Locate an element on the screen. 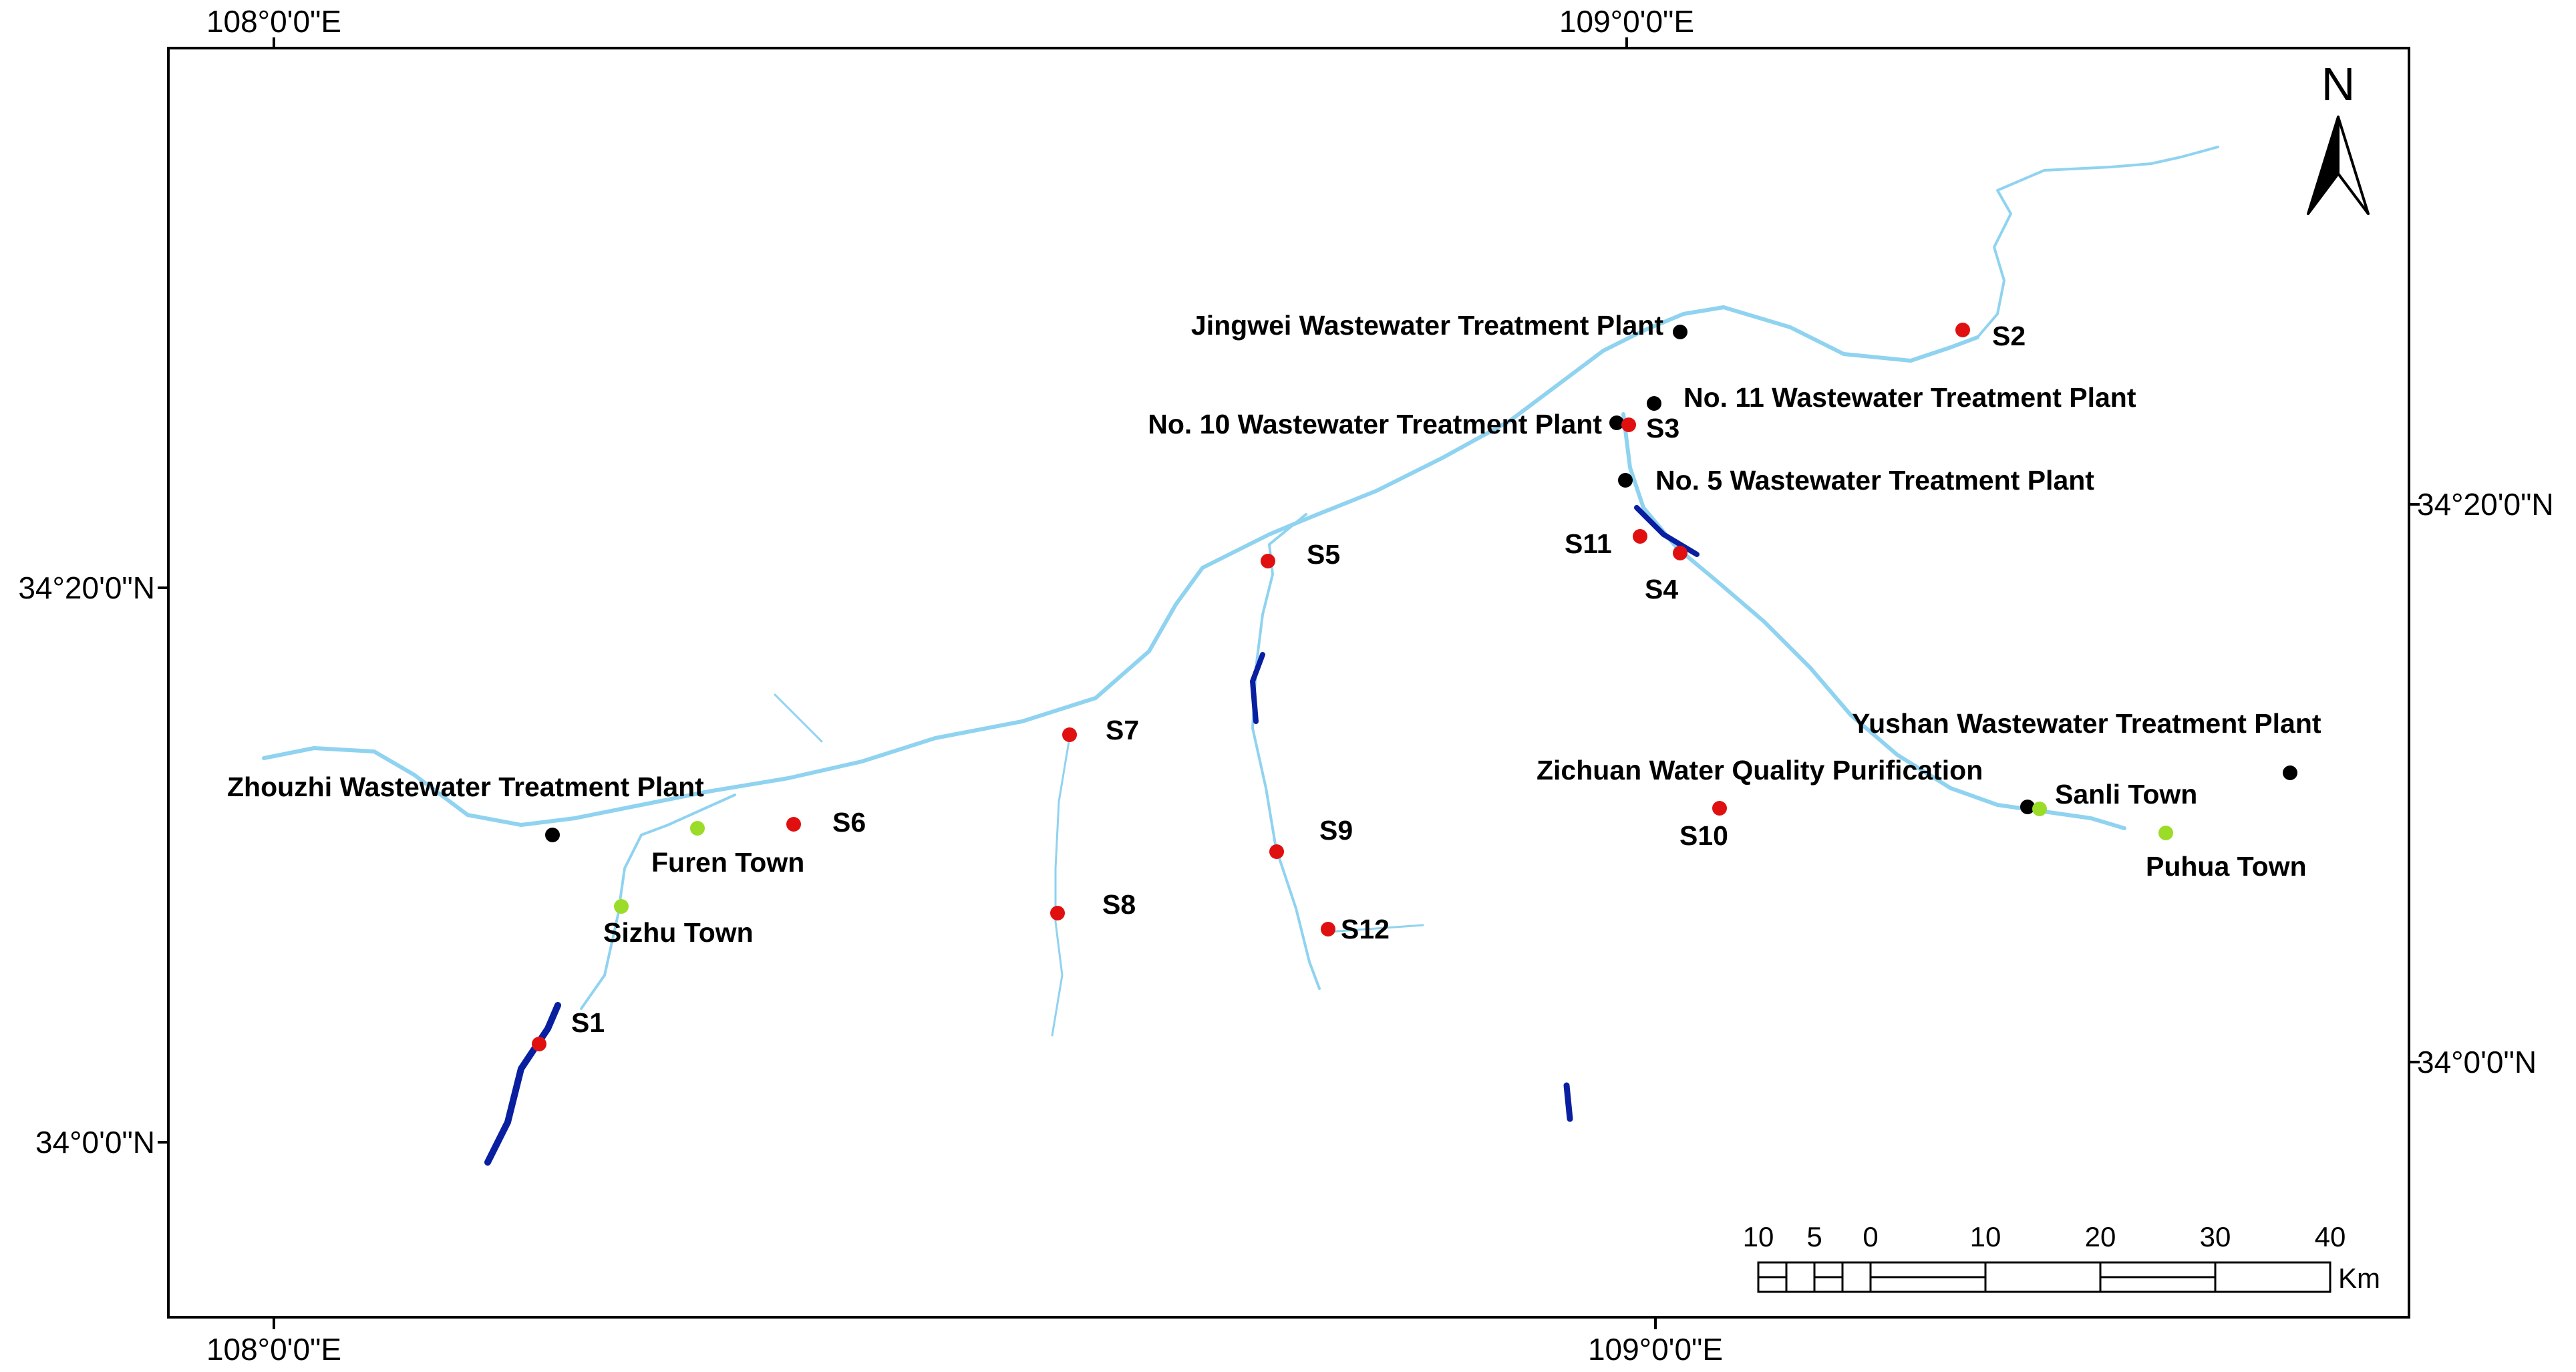 The width and height of the screenshot is (2576, 1372). site-label-s11: S11 is located at coordinates (1588, 543).